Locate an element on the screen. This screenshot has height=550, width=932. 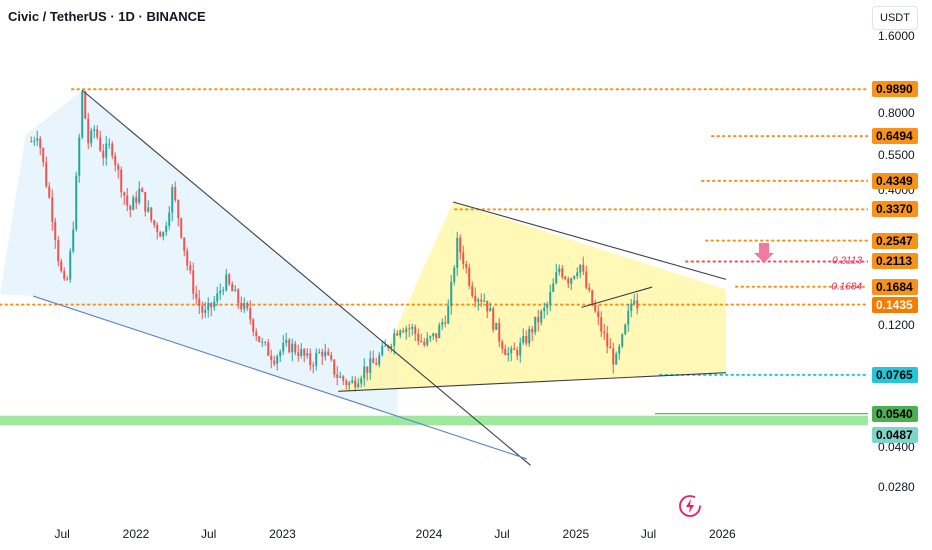
price-level-label: 0.1435 is located at coordinates (895, 304).